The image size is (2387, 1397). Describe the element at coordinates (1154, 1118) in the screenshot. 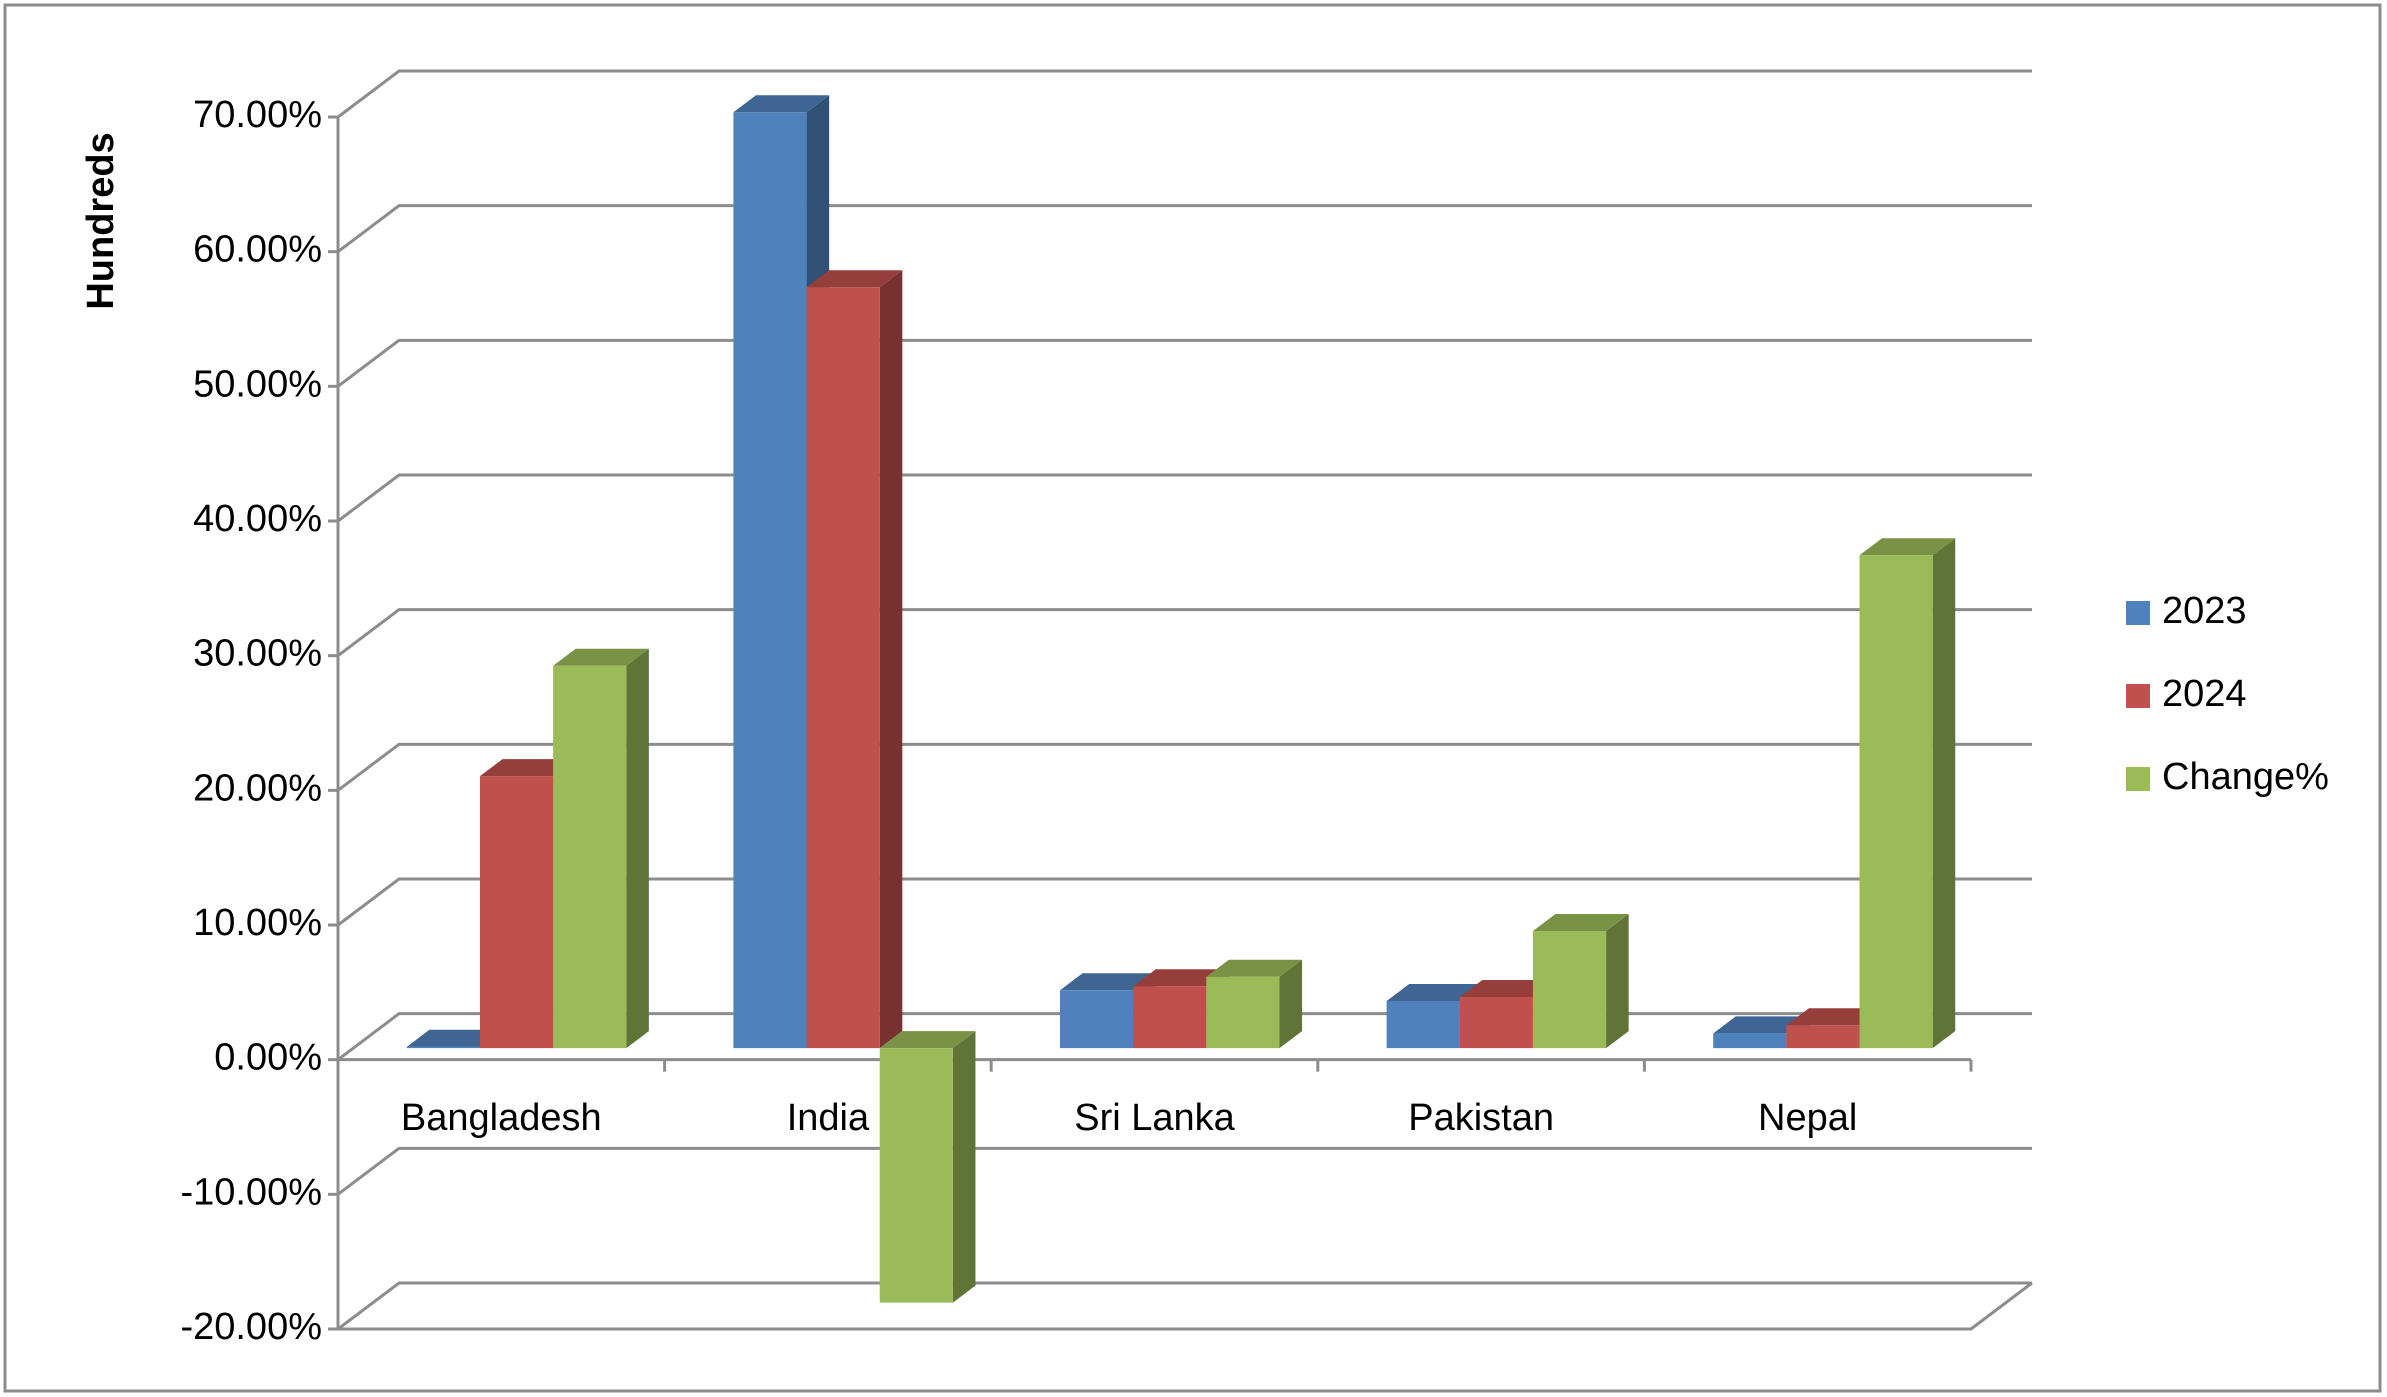

I see `x-tick-label: Sri Lanka` at that location.